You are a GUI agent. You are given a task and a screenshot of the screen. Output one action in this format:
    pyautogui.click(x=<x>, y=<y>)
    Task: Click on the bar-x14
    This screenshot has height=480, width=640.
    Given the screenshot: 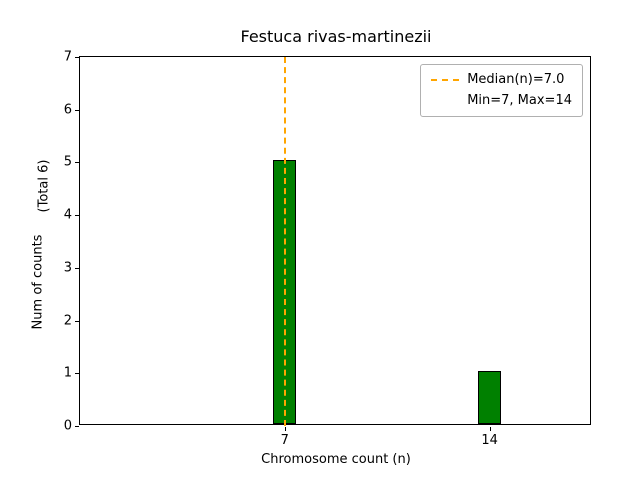 What is the action you would take?
    pyautogui.click(x=489, y=397)
    